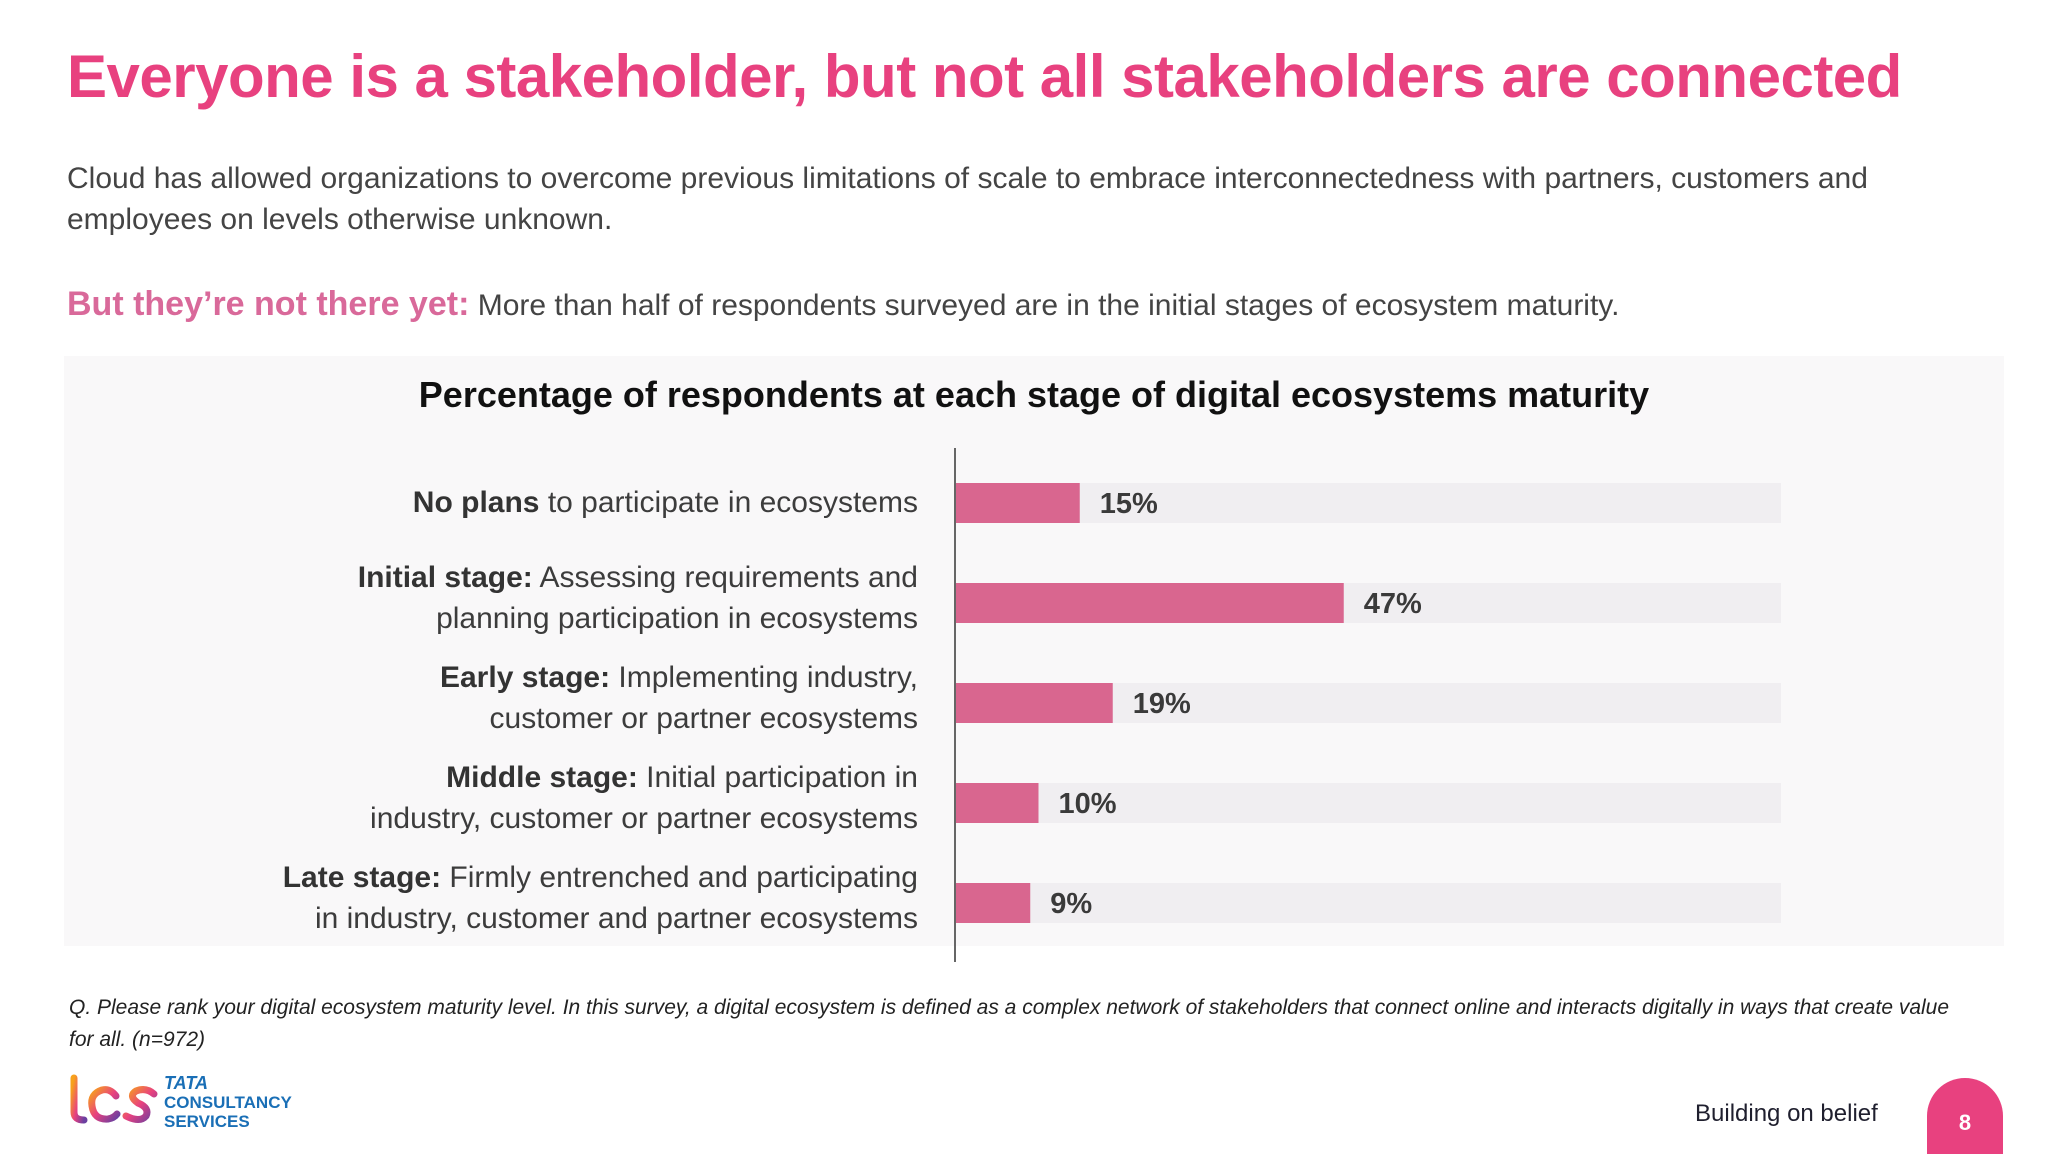 The width and height of the screenshot is (2048, 1168). What do you see at coordinates (112, 1099) in the screenshot?
I see `tcs-logo-icon` at bounding box center [112, 1099].